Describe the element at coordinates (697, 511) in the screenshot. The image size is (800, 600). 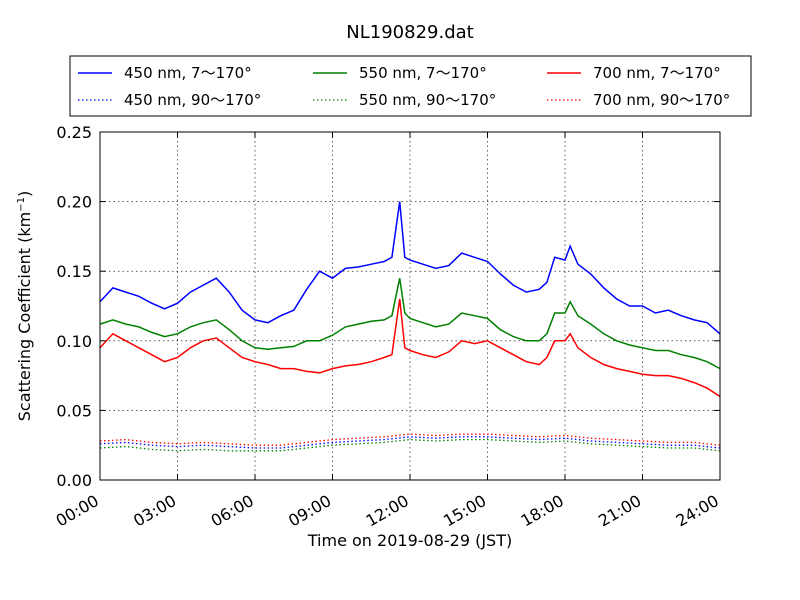
I see `x-tick-label: 24:00` at that location.